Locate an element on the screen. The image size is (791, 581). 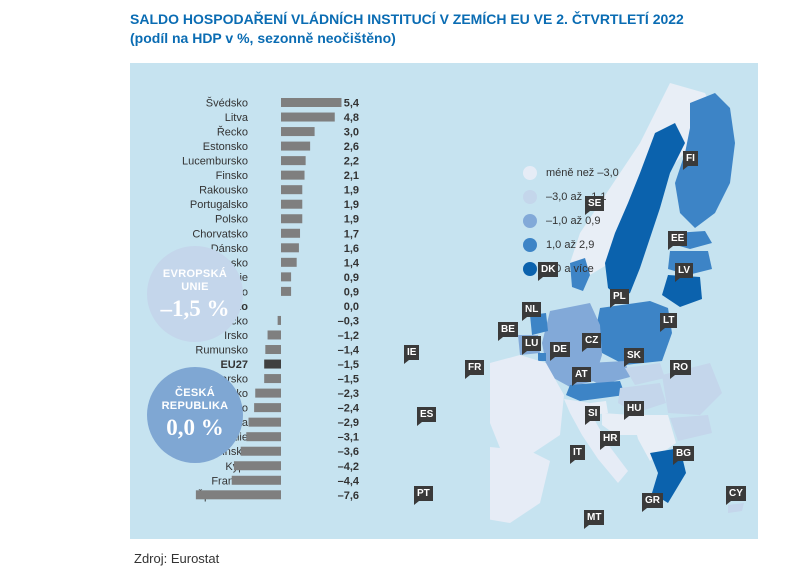
country-code-se: SE is located at coordinates (595, 205).